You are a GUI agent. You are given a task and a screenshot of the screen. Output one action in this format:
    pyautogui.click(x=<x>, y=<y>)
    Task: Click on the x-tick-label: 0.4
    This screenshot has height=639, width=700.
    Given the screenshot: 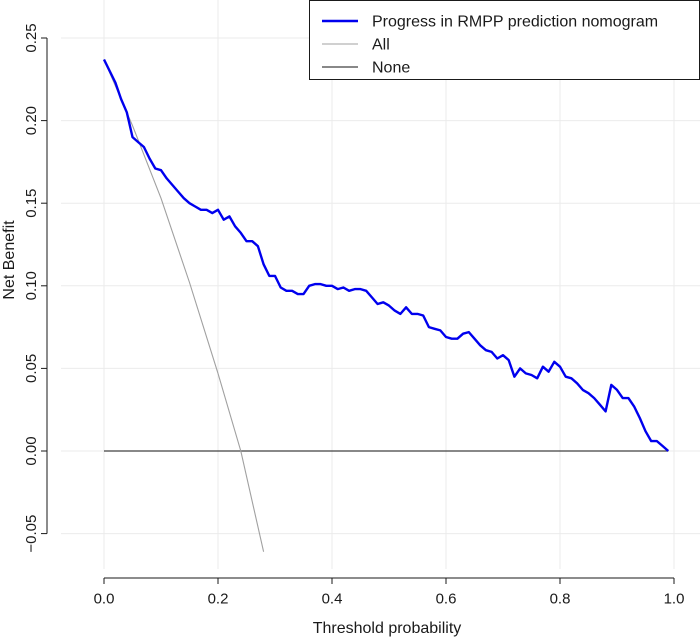 What is the action you would take?
    pyautogui.click(x=332, y=598)
    